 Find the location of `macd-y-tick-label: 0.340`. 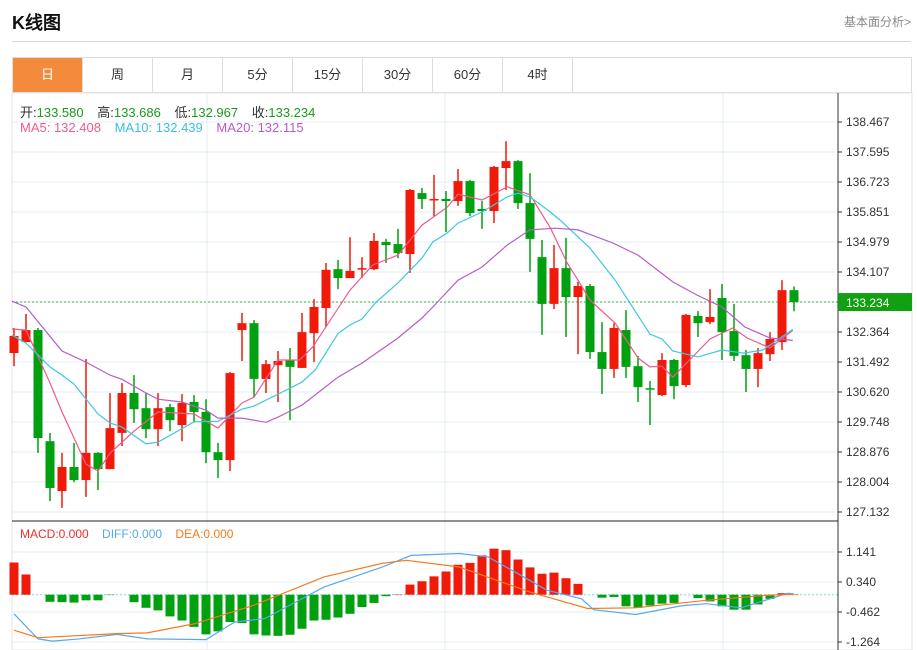

macd-y-tick-label: 0.340 is located at coordinates (861, 582).